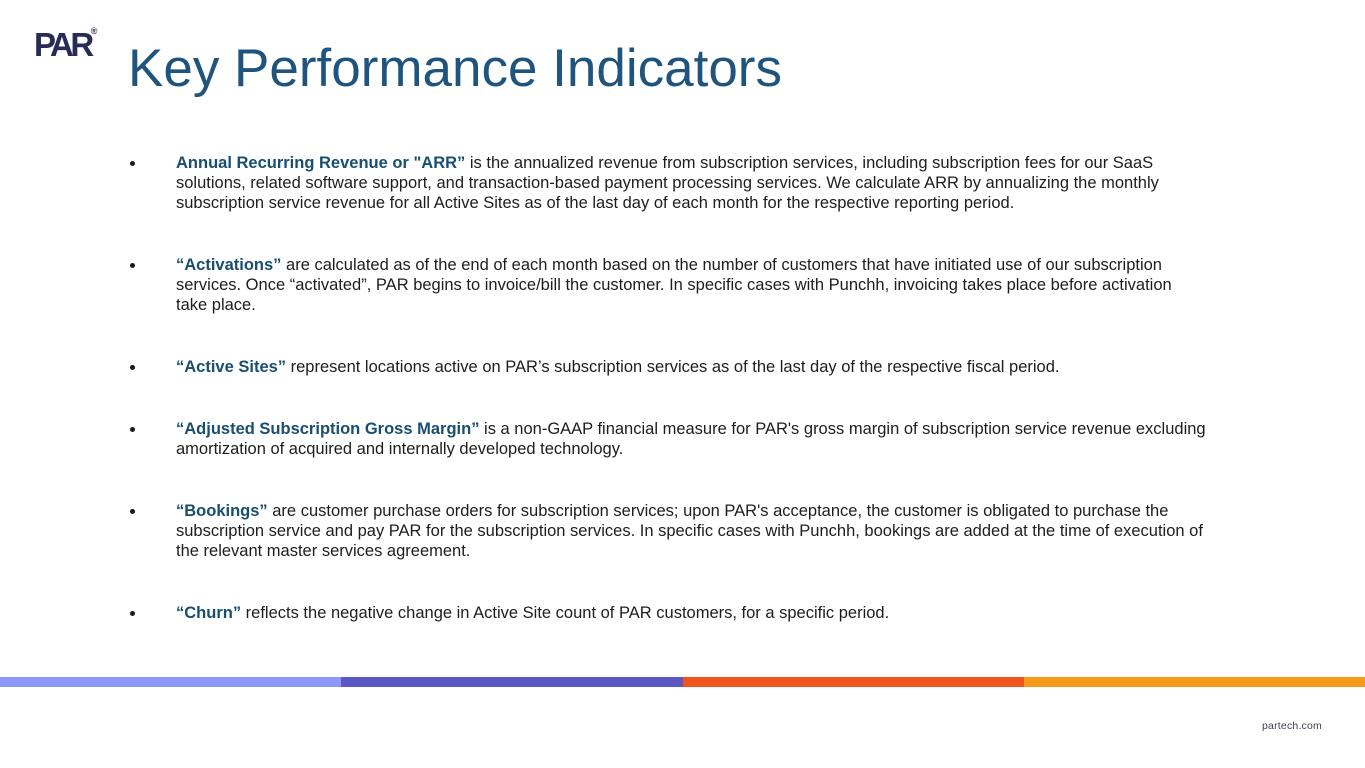  What do you see at coordinates (94, 31) in the screenshot?
I see `registered-mark: ®` at bounding box center [94, 31].